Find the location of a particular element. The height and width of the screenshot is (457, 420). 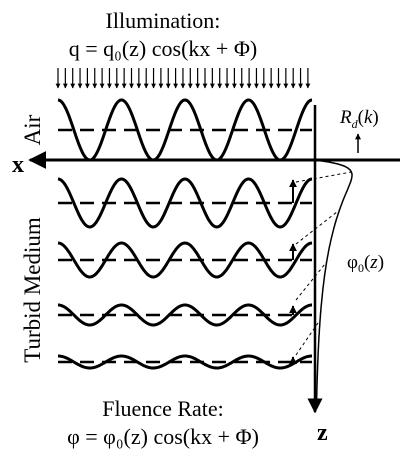

illumination-title: Illumination: is located at coordinates (163, 20).